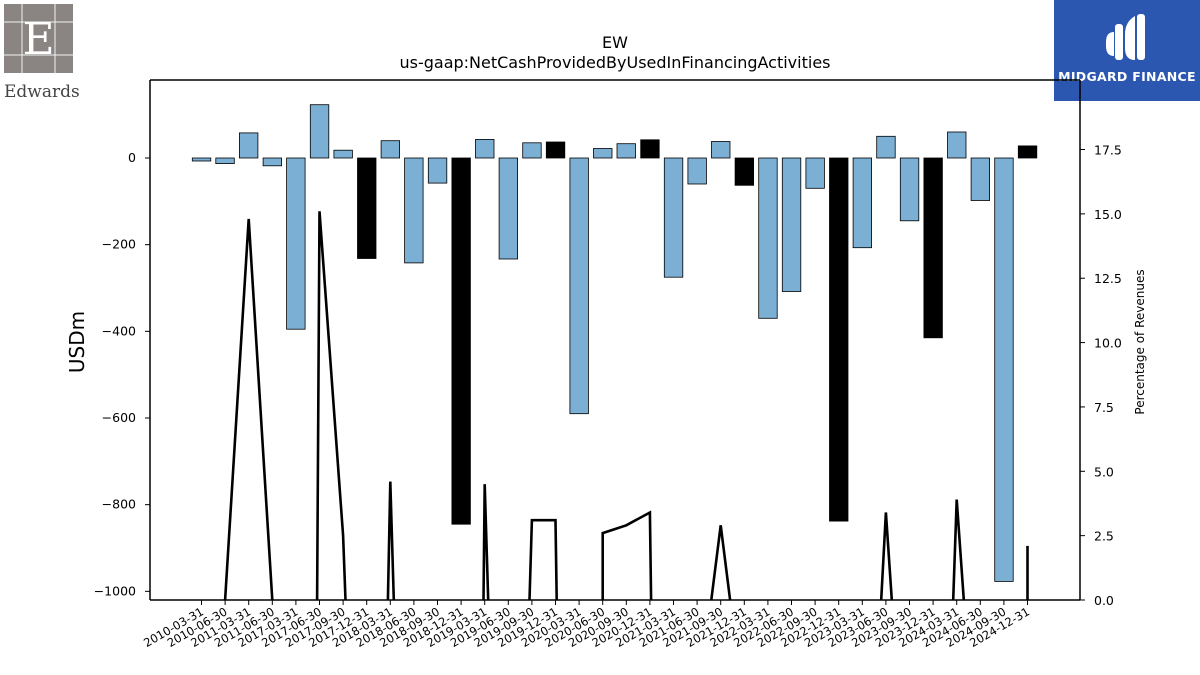 This screenshot has height=675, width=1200. What do you see at coordinates (119, 244) in the screenshot?
I see `y-tick-label: −200` at bounding box center [119, 244].